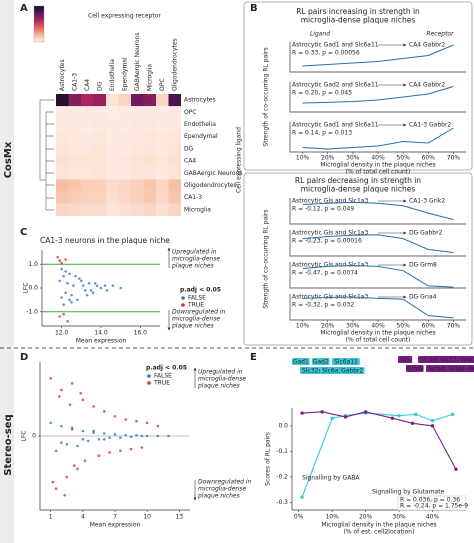 This screenshot has height=543, width=474. I want to click on gene-label: Grm8, so click(414, 368).